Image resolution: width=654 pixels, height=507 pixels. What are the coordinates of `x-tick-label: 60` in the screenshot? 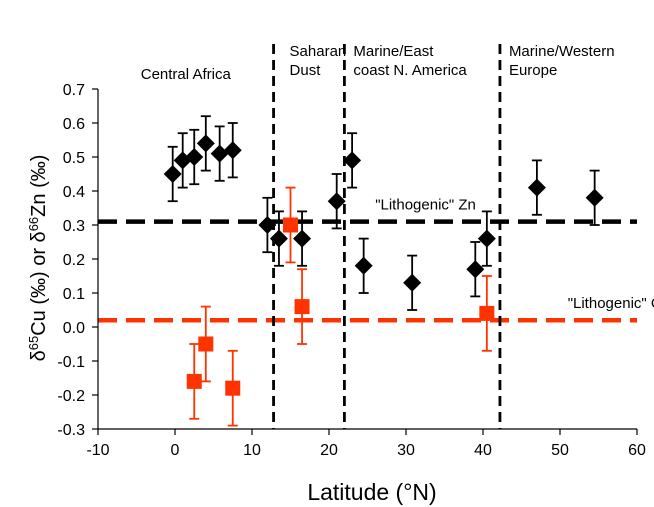 It's located at (637, 450).